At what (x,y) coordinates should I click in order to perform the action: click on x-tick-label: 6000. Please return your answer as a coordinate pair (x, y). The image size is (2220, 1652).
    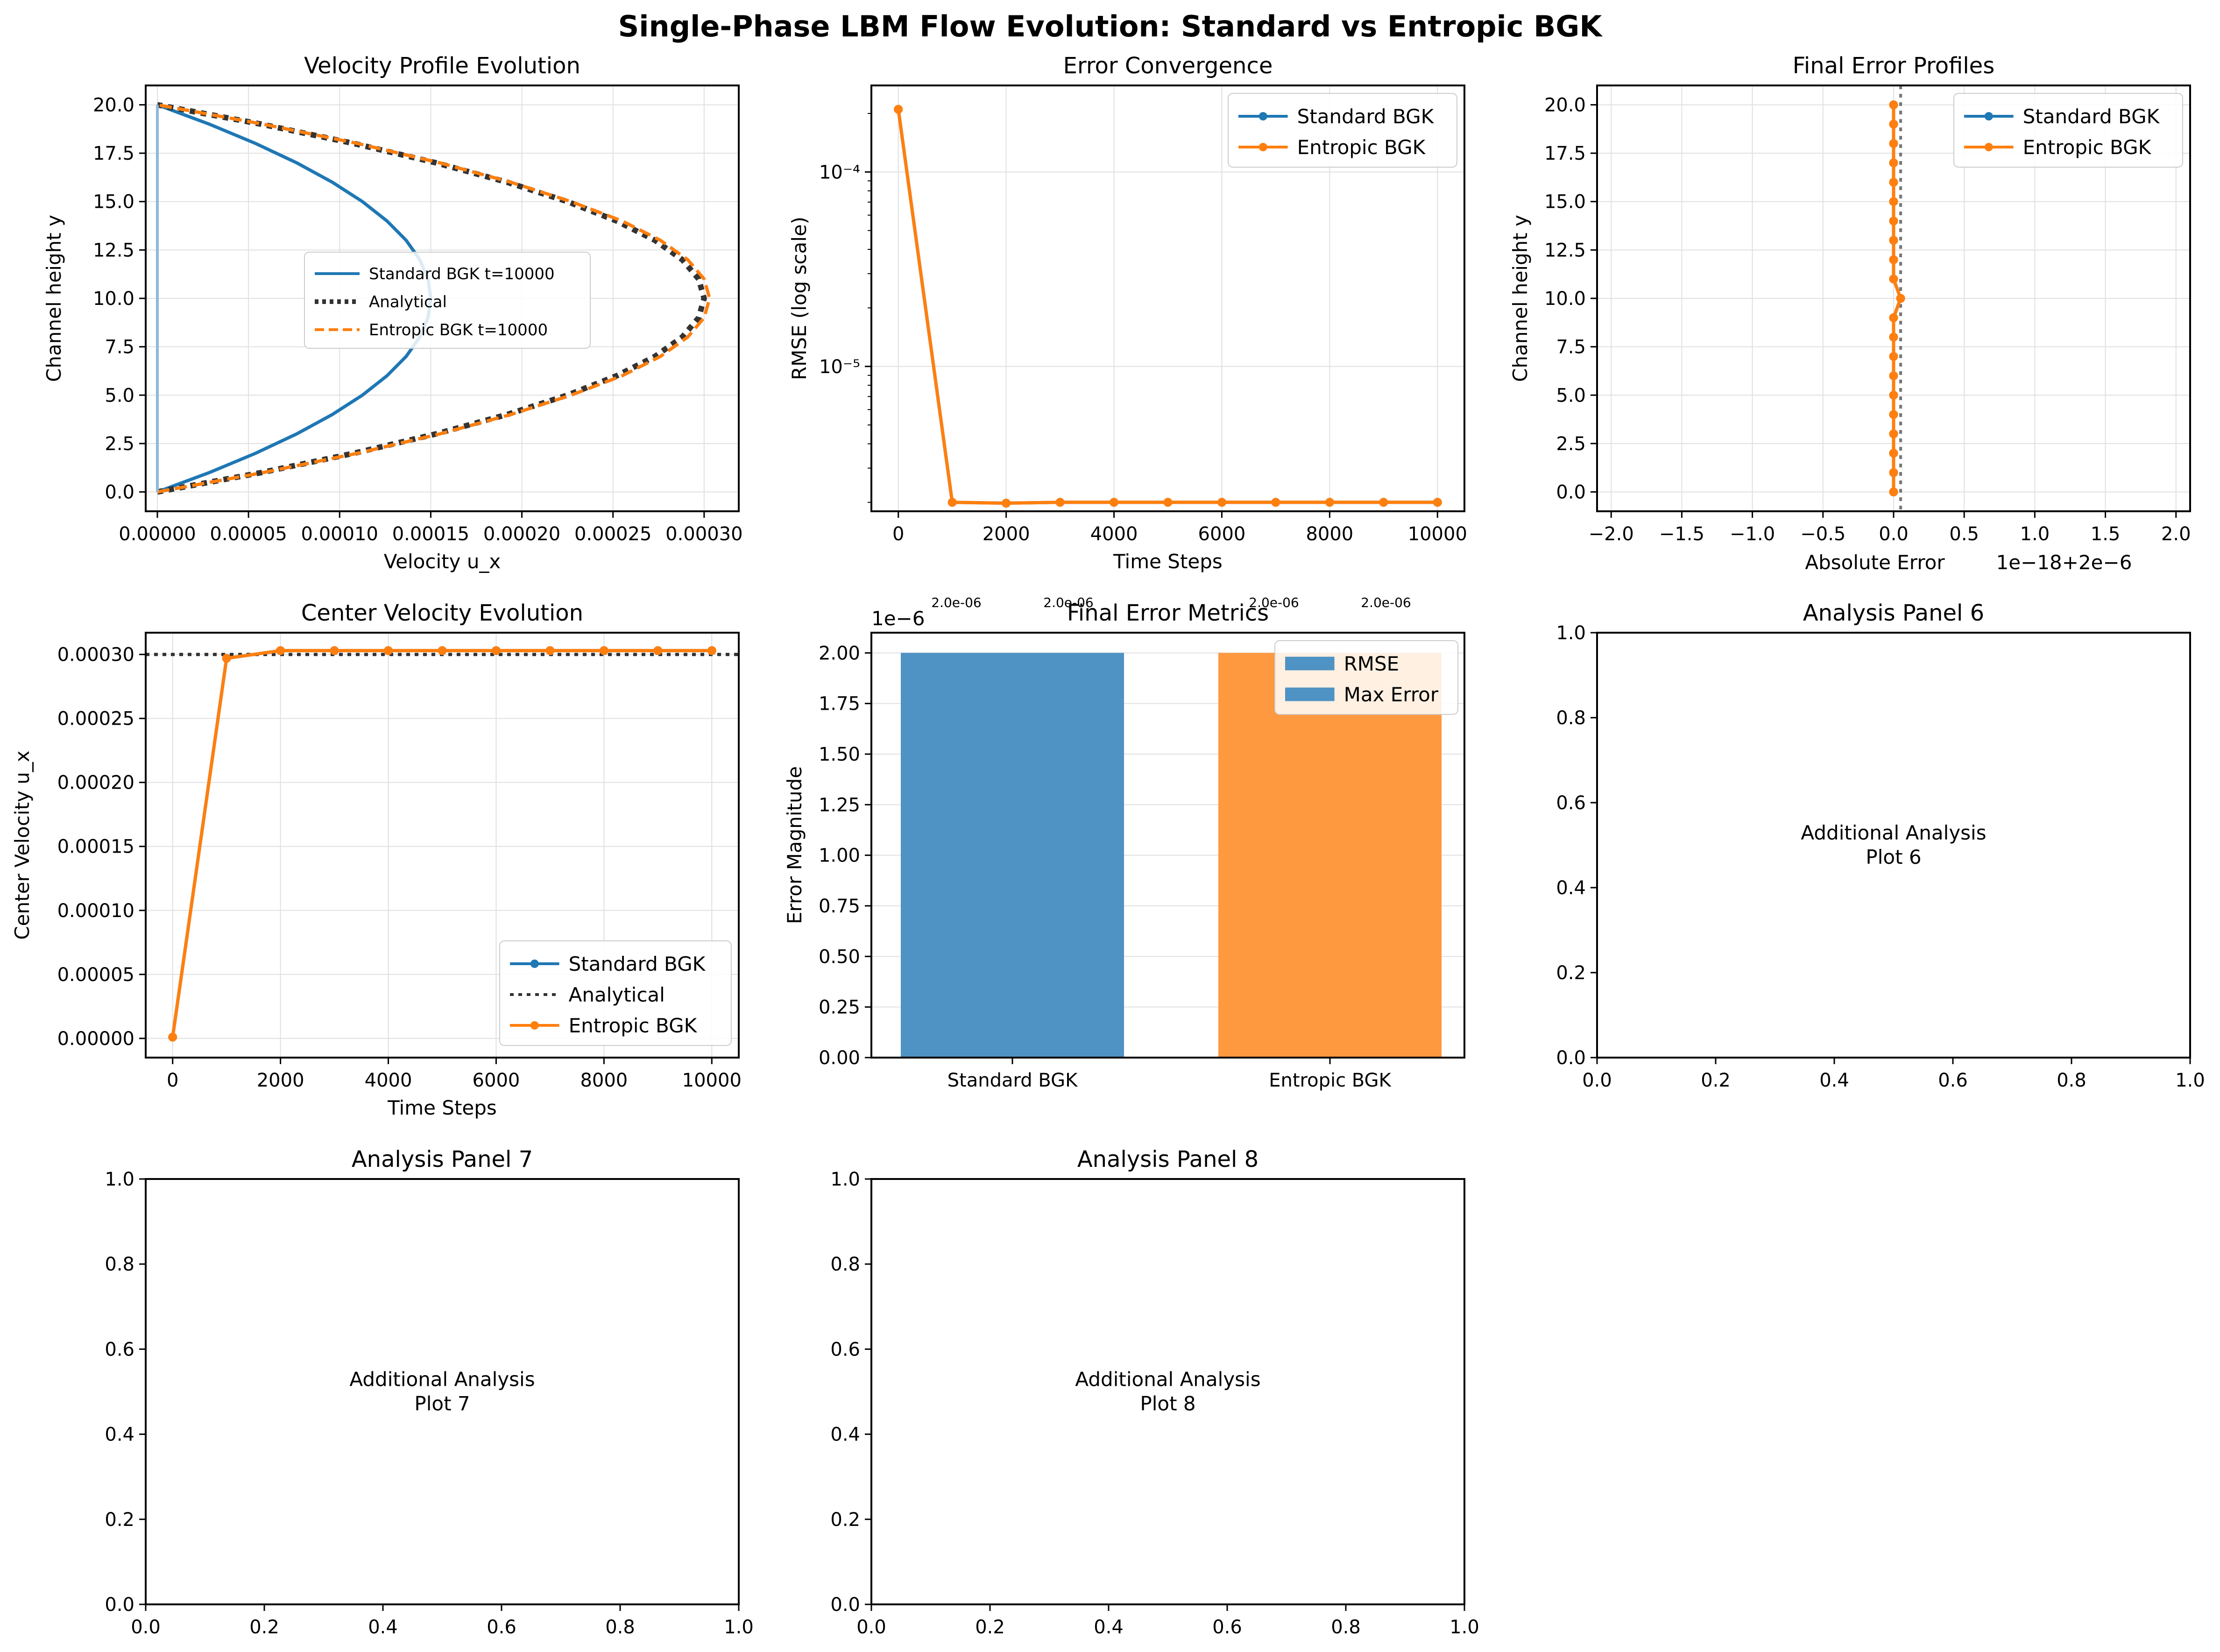
    Looking at the image, I should click on (1222, 534).